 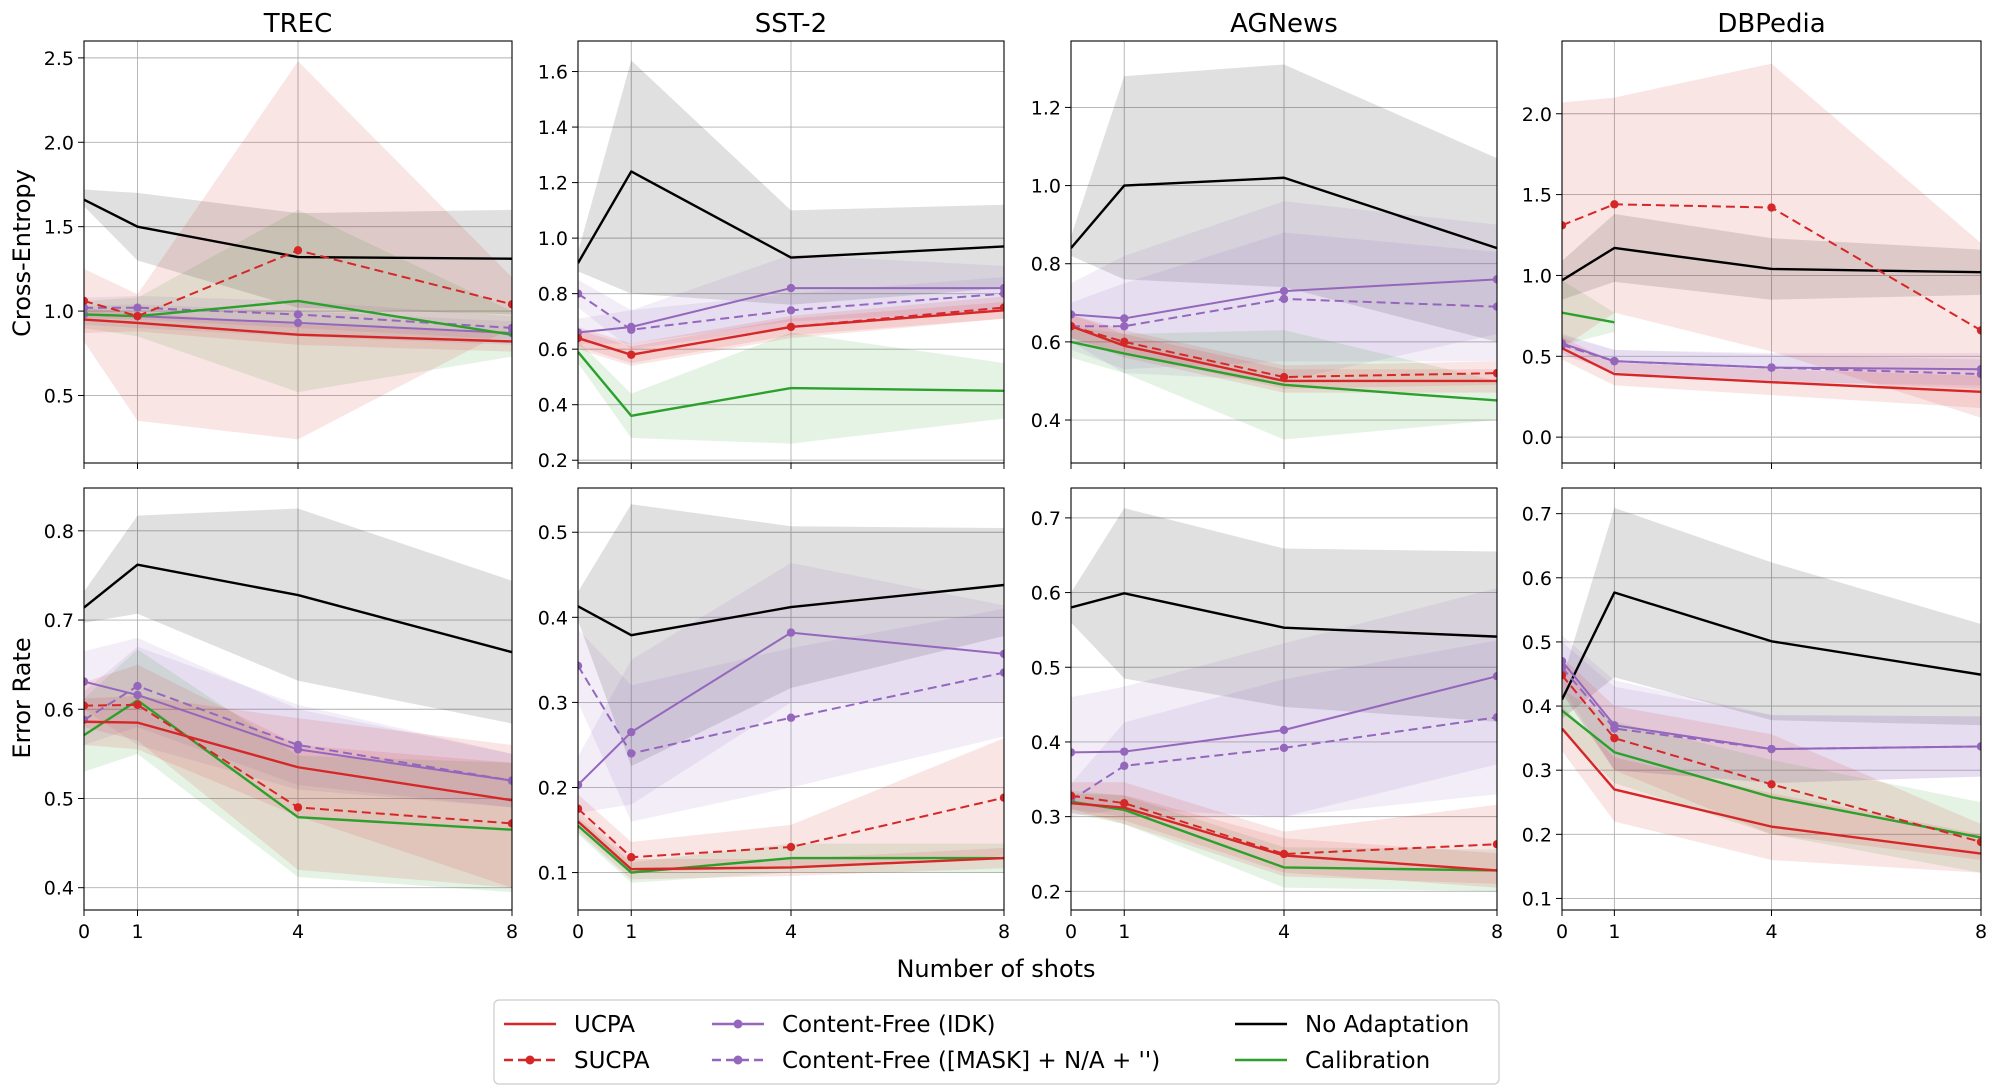 I want to click on panel-row1-col1-r1: 0.1 0.2 0.3 0.4 0.5 0 1 4 8, so click(x=774, y=715).